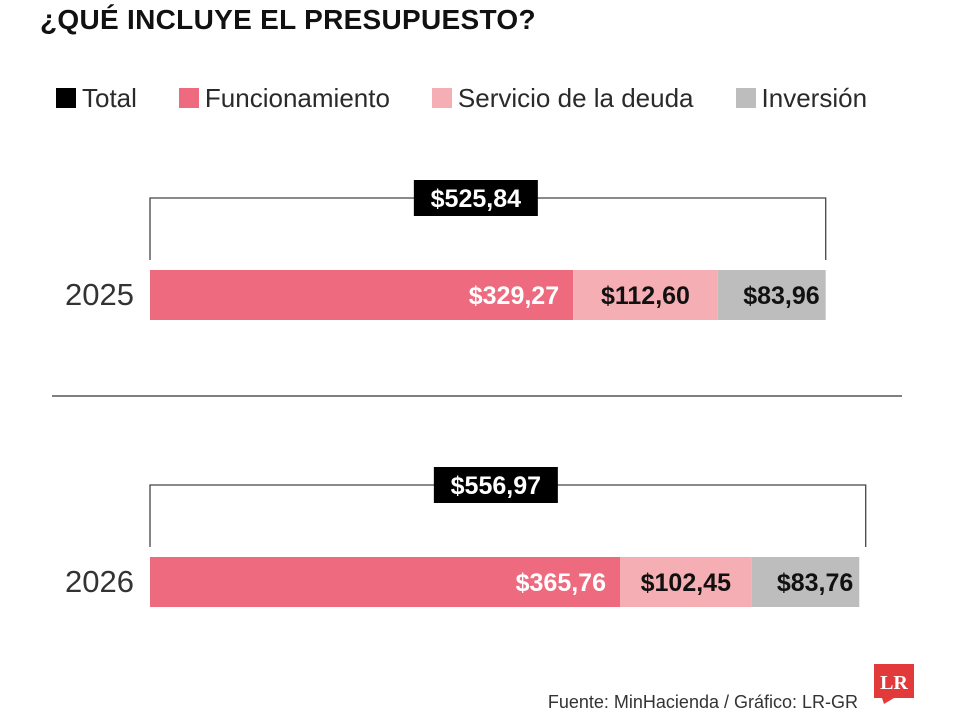  I want to click on legend-label-inversion: Inversión, so click(814, 97).